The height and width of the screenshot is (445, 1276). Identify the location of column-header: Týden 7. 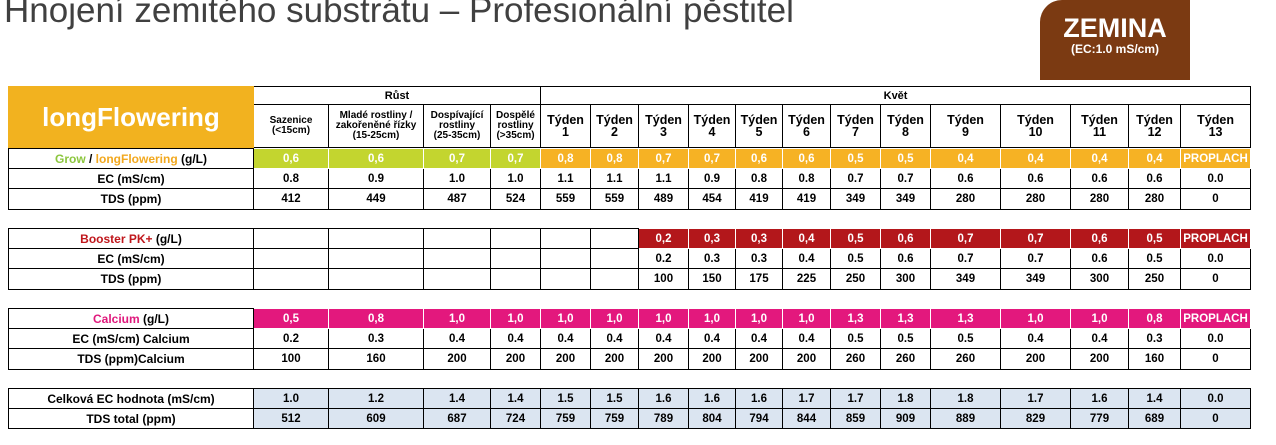
(856, 126).